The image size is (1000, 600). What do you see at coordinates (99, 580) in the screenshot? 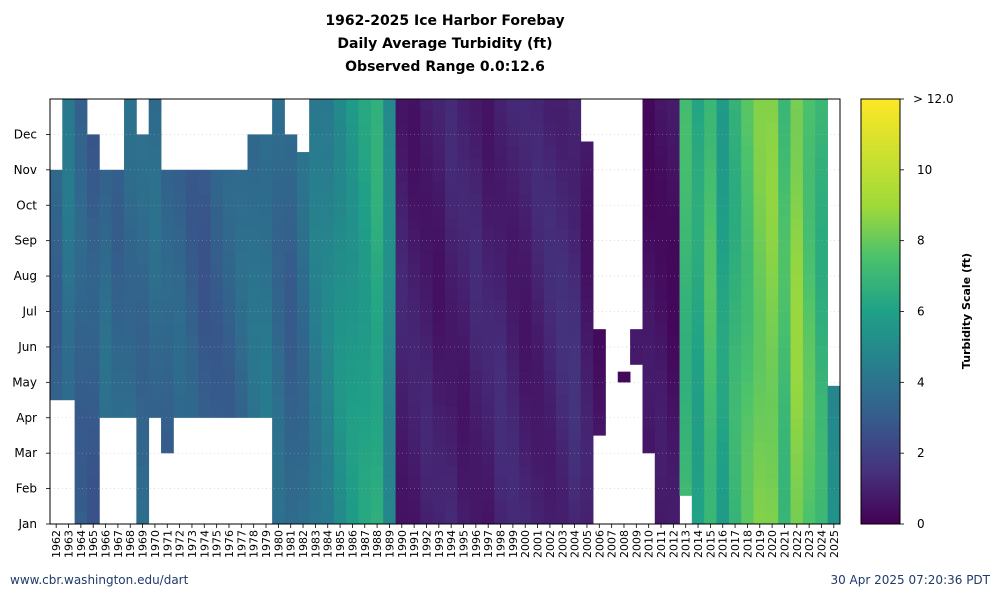
I see `footer-source-link: www.cbr.washington.edu/dart` at bounding box center [99, 580].